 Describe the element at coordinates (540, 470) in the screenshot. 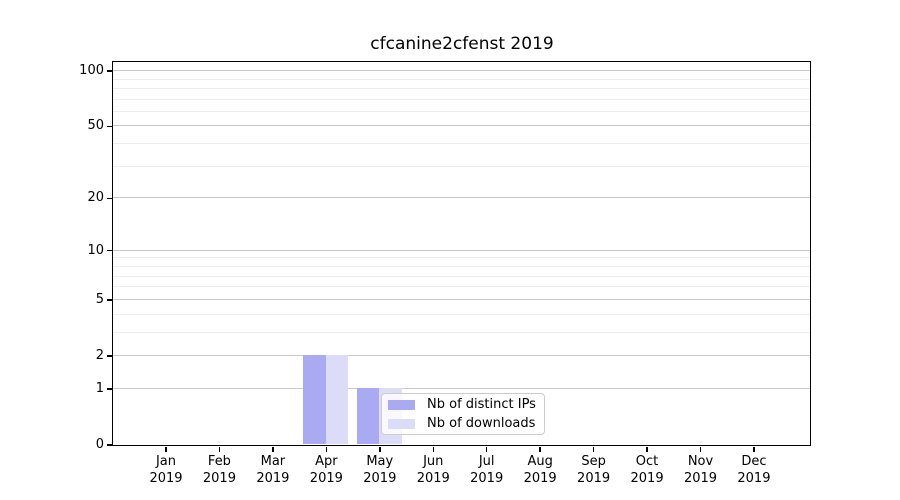

I see `x-tick-label: Aug 2019` at that location.